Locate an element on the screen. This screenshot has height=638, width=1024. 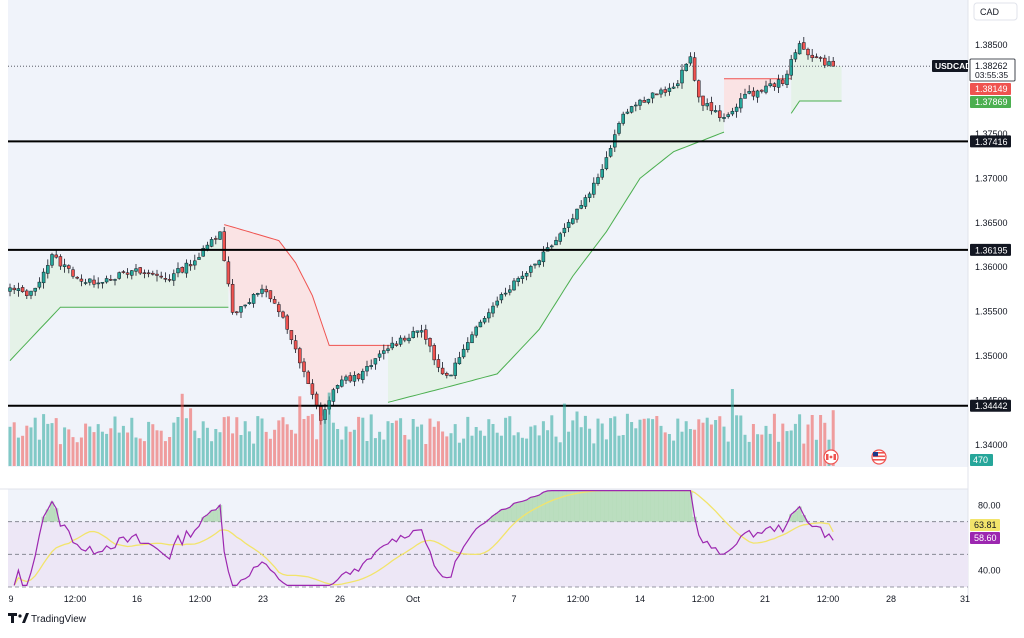
rsi-ma-line is located at coordinates (423, 537).